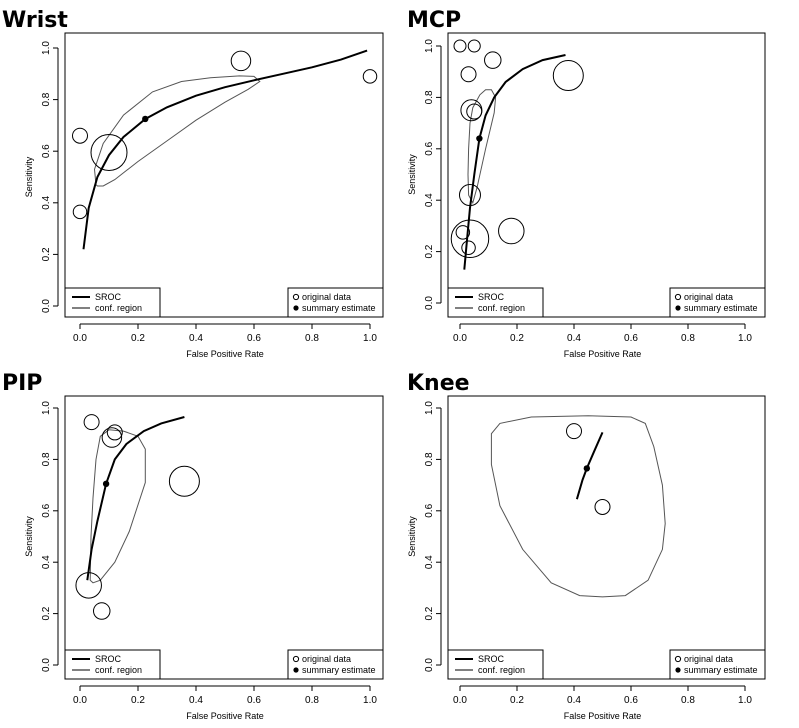  Describe the element at coordinates (22, 383) in the screenshot. I see `panel-title: PIP` at that location.